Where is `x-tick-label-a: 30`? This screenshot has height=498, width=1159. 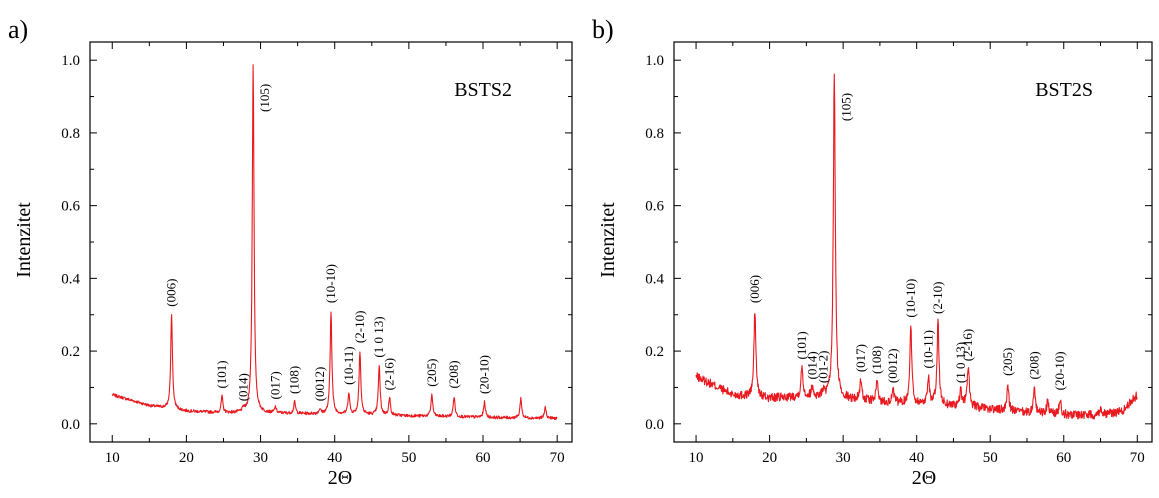
x-tick-label-a: 30 is located at coordinates (260, 458).